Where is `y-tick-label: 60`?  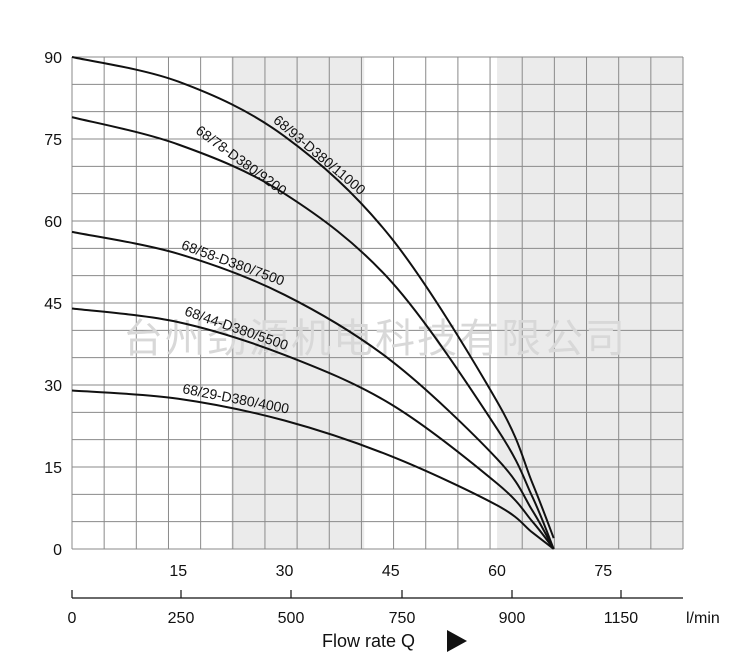
y-tick-label: 60 is located at coordinates (53, 222).